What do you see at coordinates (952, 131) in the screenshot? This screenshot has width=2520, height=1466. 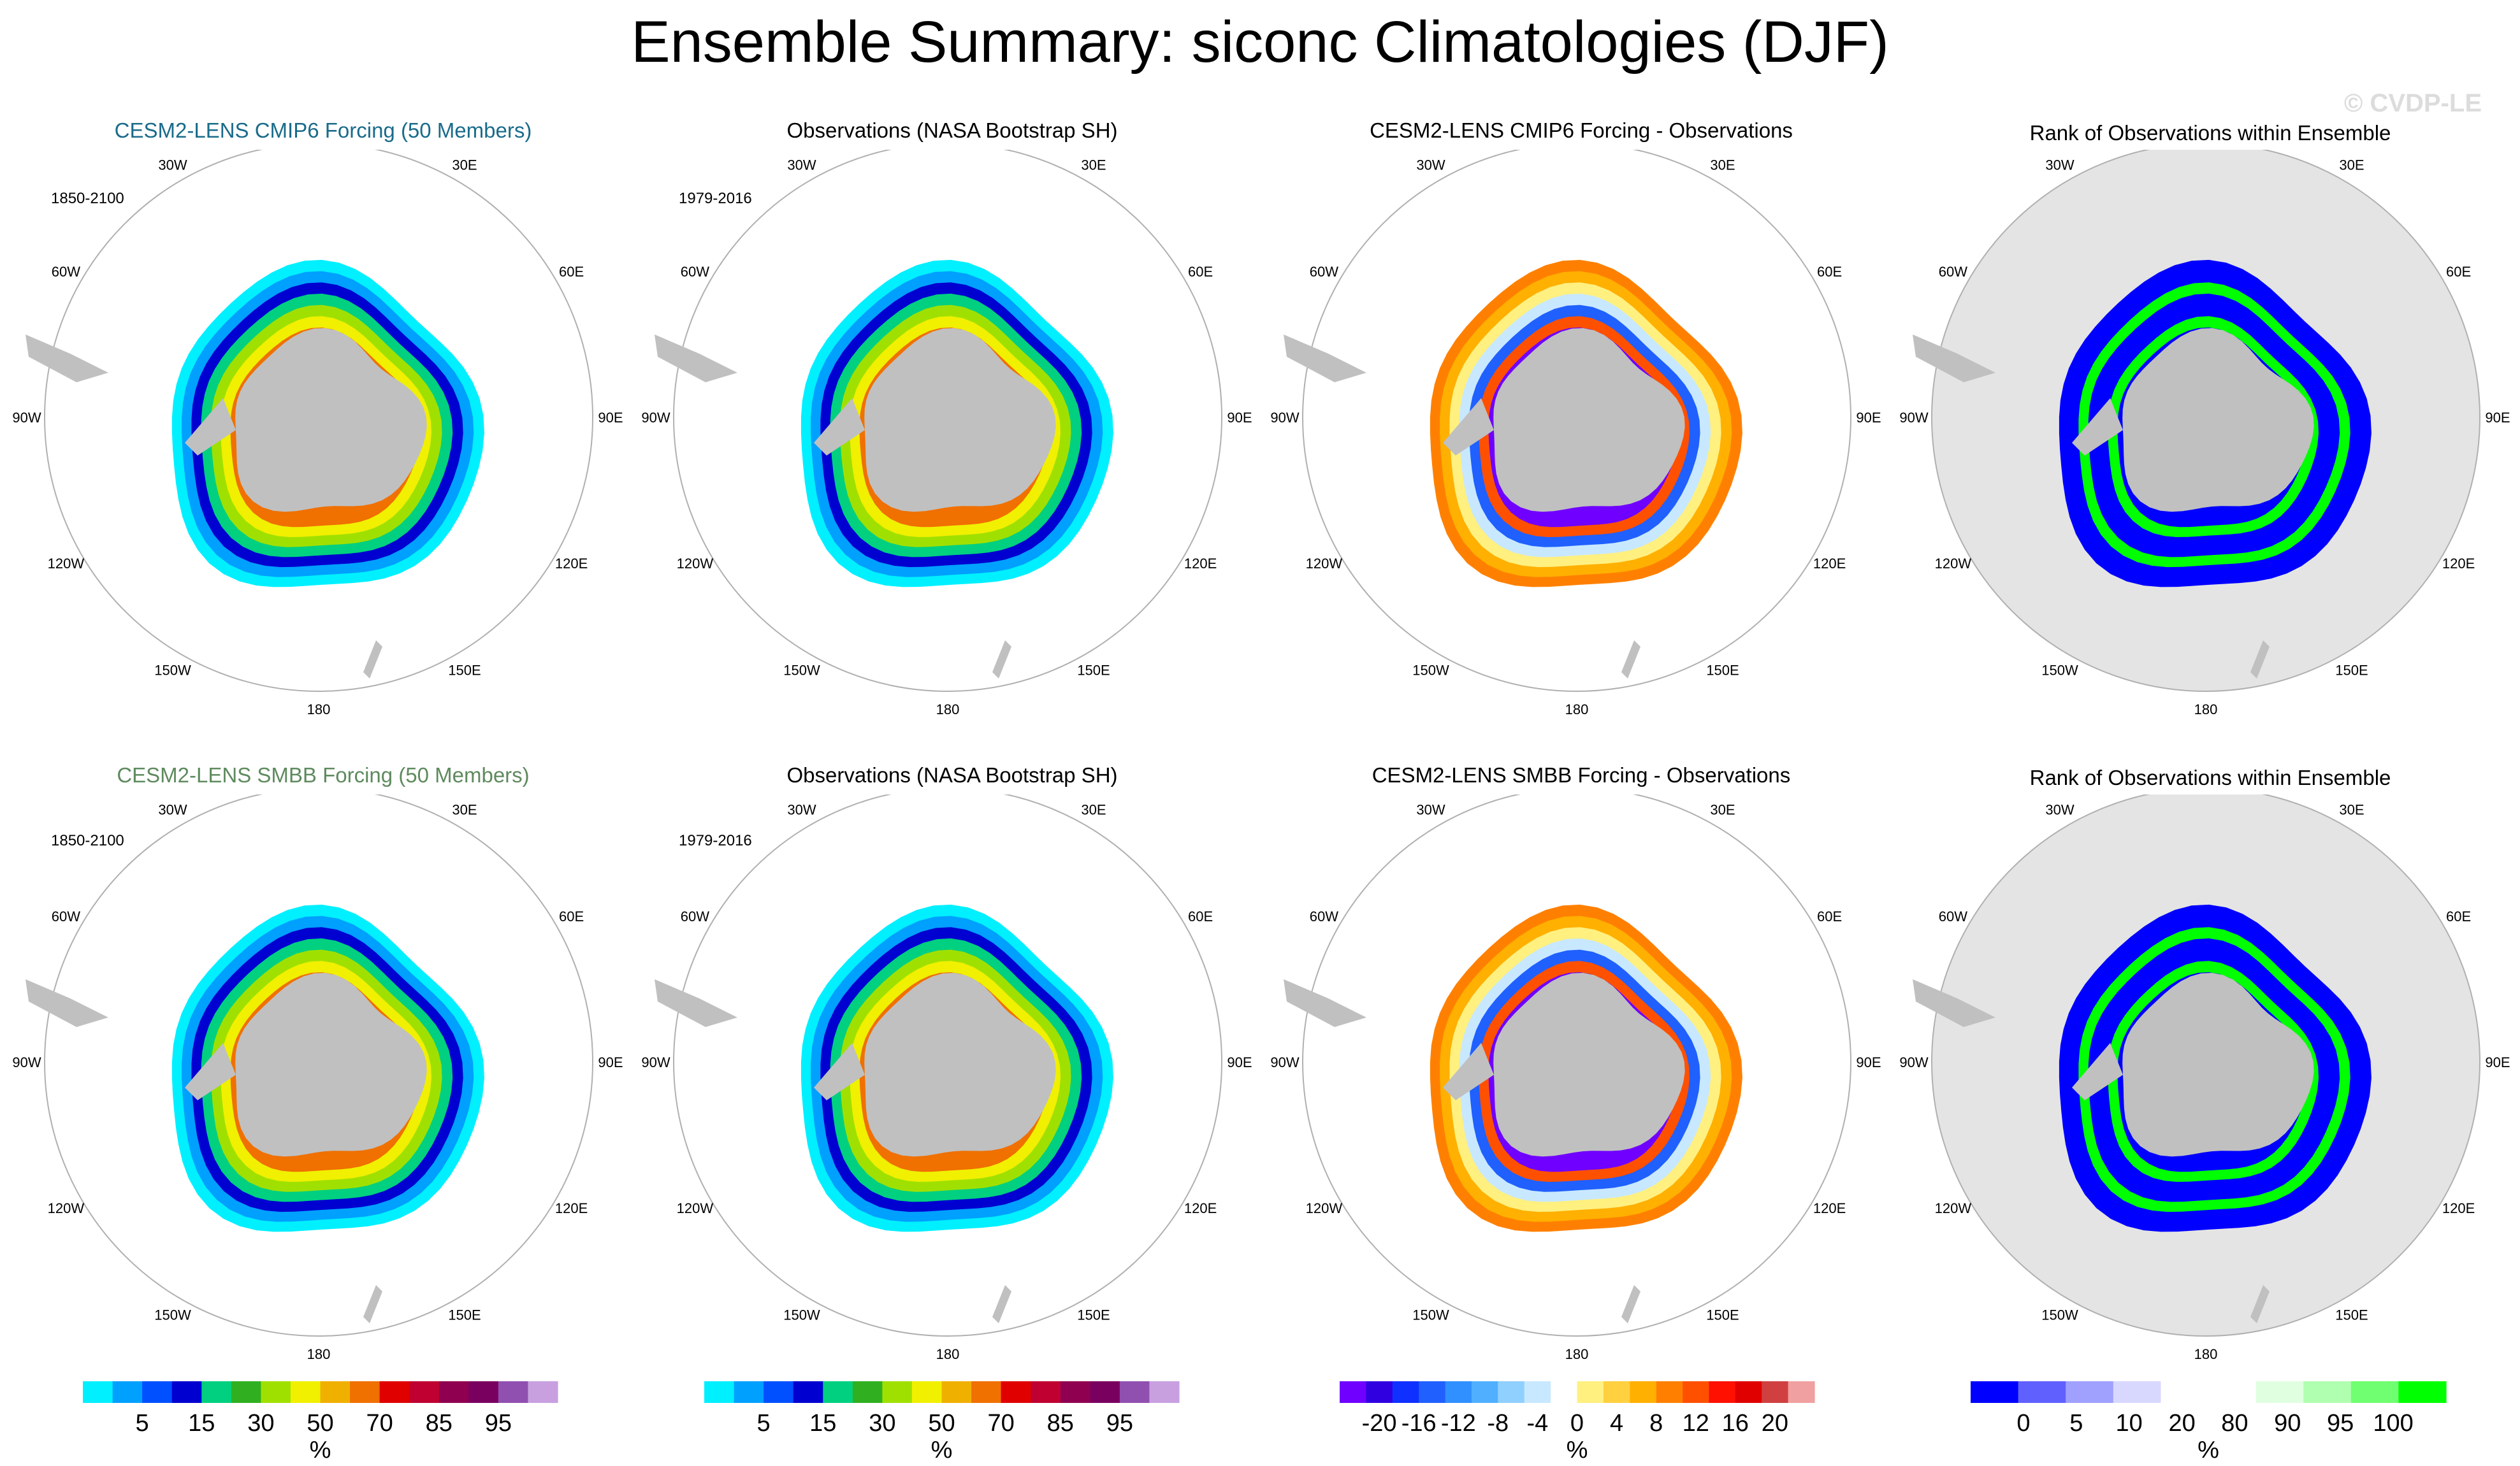 I see `panel-title-2: Observations (NASA Bootstrap SH)` at bounding box center [952, 131].